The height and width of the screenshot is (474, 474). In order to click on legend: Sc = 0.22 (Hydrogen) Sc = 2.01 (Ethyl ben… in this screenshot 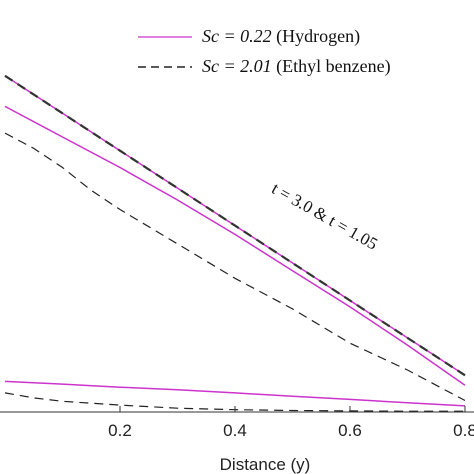, I will do `click(264, 51)`.